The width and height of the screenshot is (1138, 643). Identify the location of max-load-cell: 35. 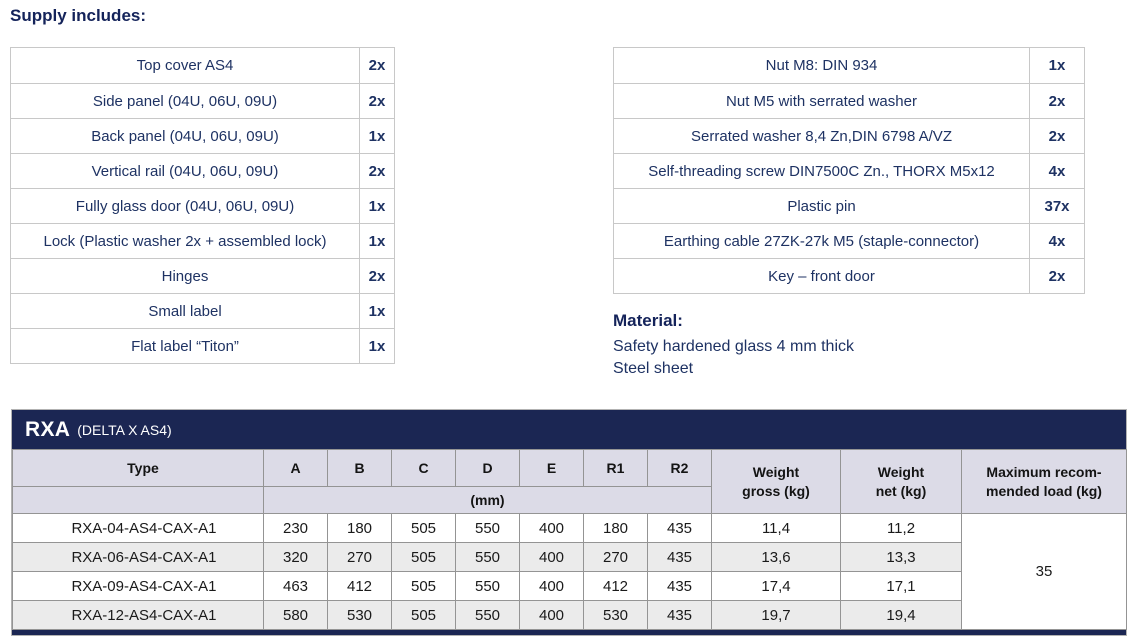
(1044, 571).